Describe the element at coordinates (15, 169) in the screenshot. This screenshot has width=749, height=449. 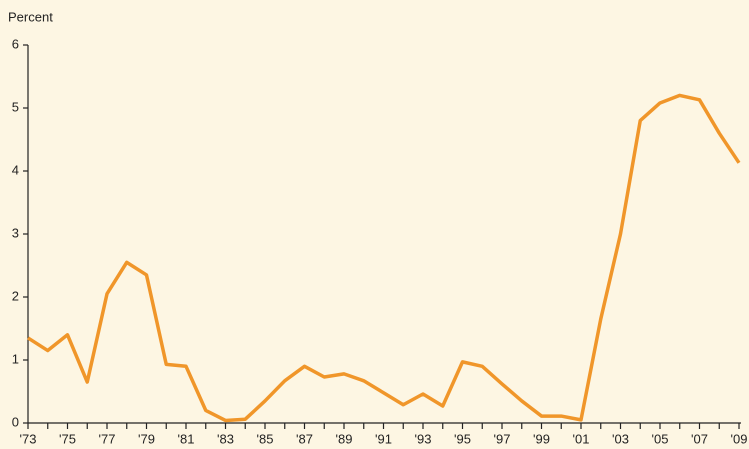
I see `y-tick-label: 4` at that location.